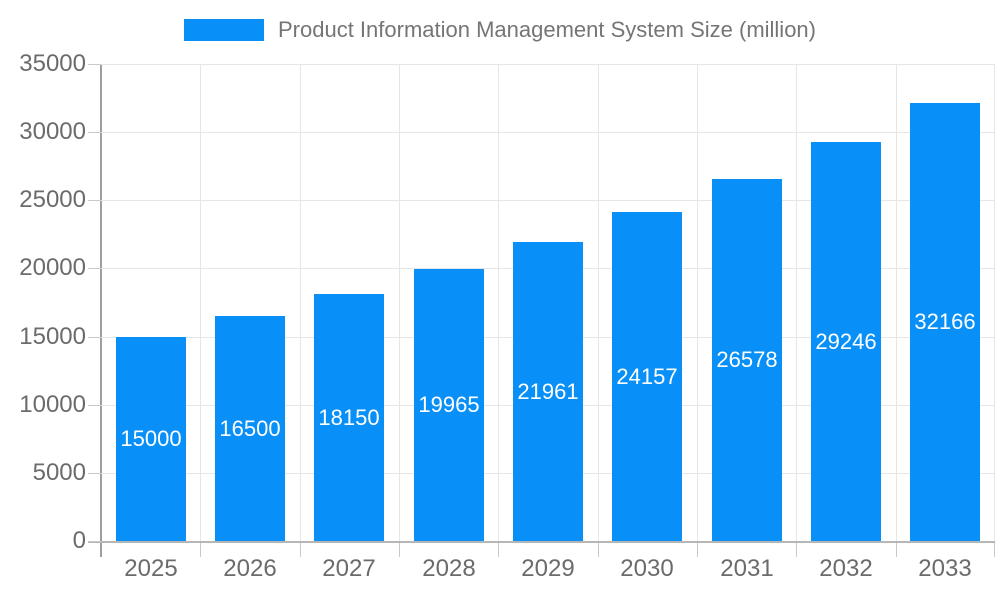 The height and width of the screenshot is (600, 1000). I want to click on x-tick-label: 2033, so click(945, 568).